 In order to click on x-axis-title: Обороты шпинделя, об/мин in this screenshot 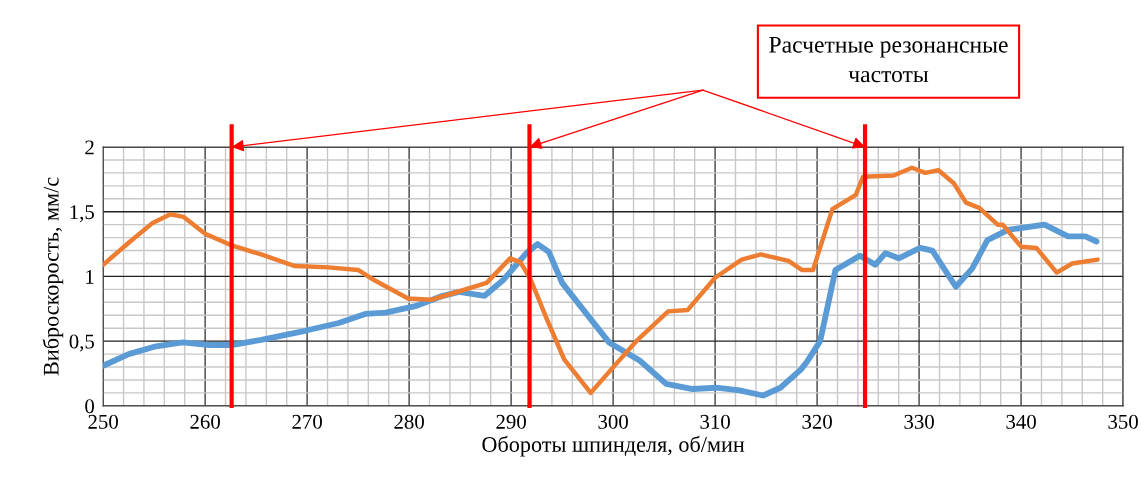, I will do `click(613, 446)`.